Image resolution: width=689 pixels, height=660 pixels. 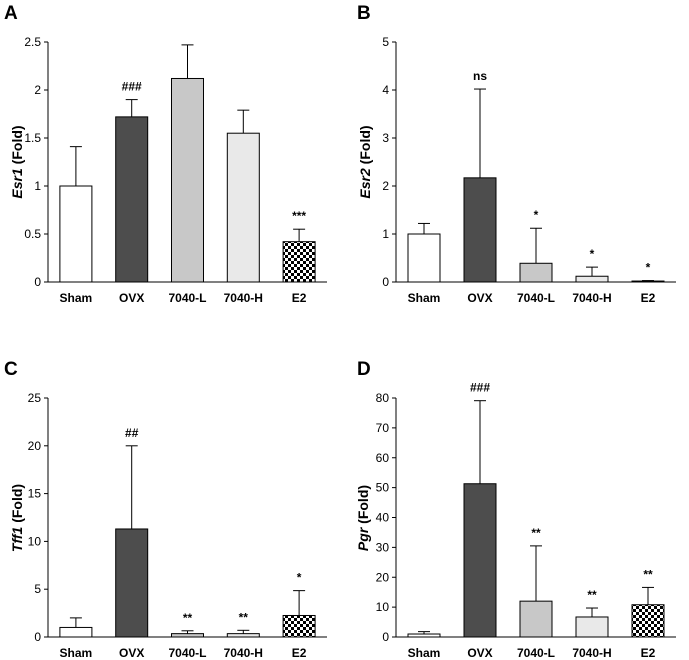 I want to click on y-axis-title-gene: Tff1, so click(x=17, y=539).